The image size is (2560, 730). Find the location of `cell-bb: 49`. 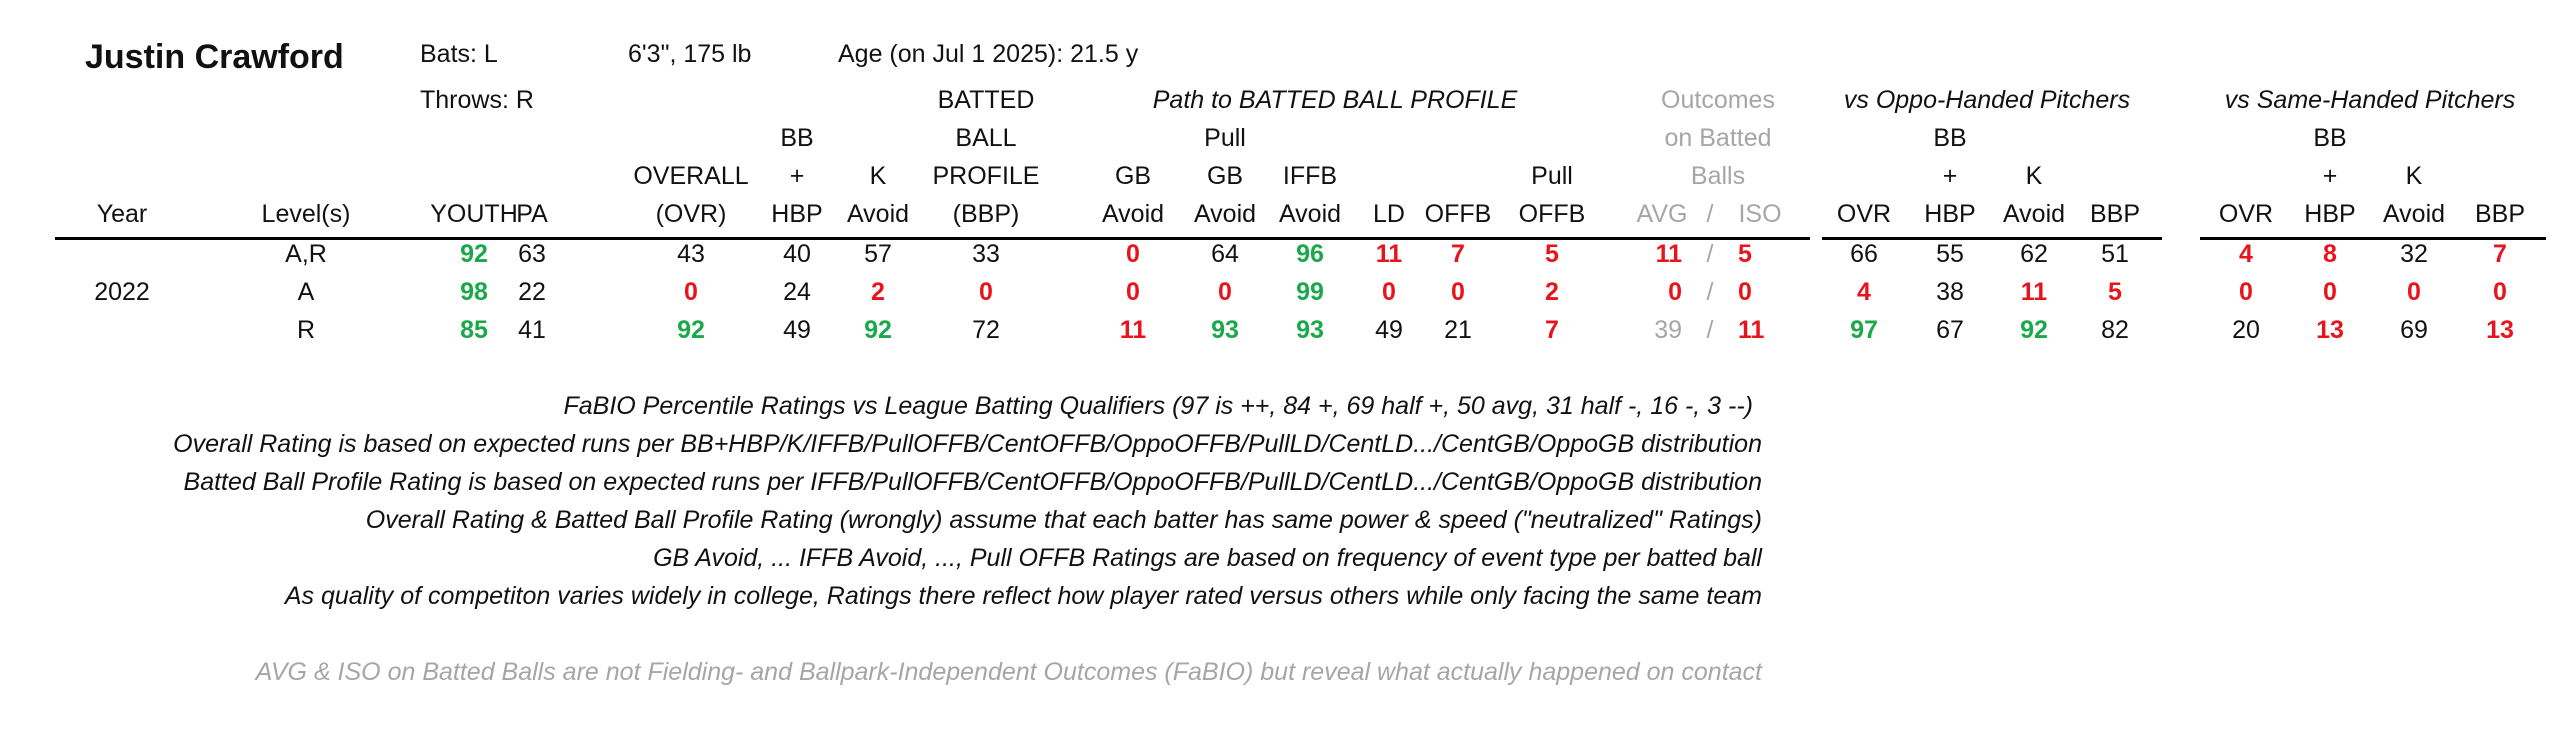

cell-bb: 49 is located at coordinates (797, 330).